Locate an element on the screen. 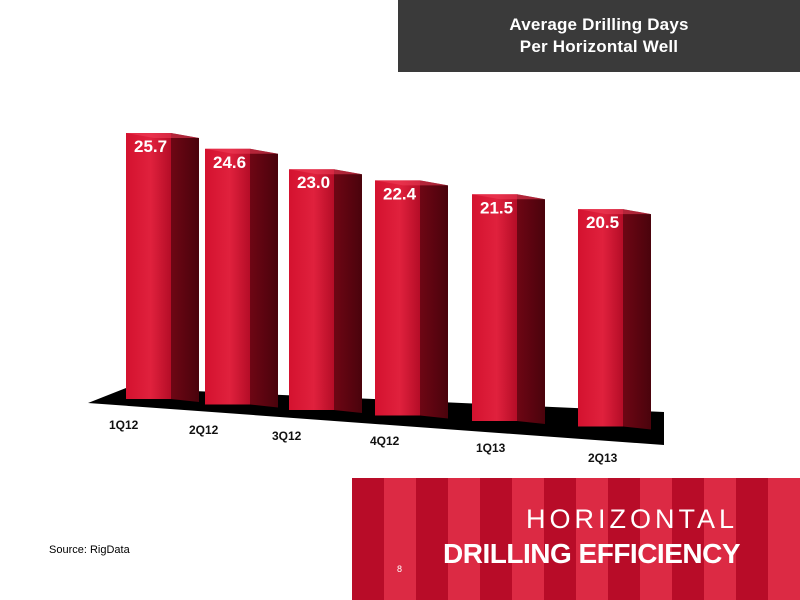  data-label: 22.4 is located at coordinates (400, 193).